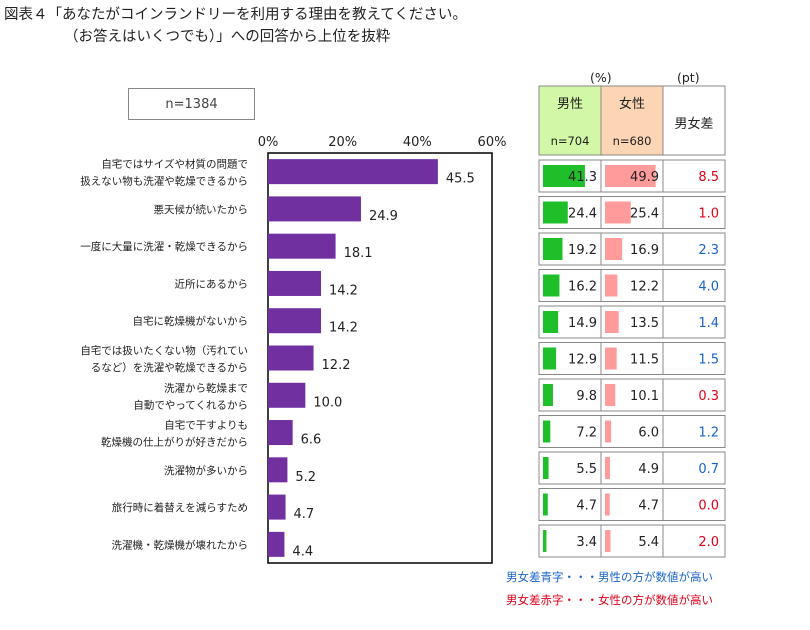  Describe the element at coordinates (644, 177) in the screenshot. I see `female-value: 49.9` at that location.